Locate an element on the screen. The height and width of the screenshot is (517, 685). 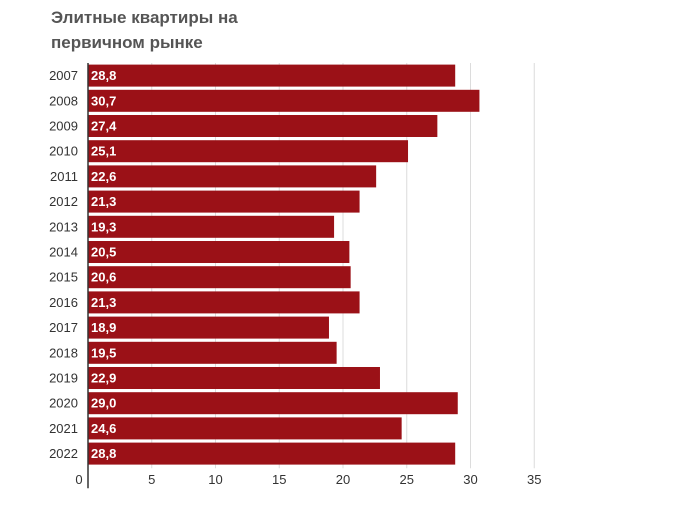
category-label: 2008 is located at coordinates (63, 100).